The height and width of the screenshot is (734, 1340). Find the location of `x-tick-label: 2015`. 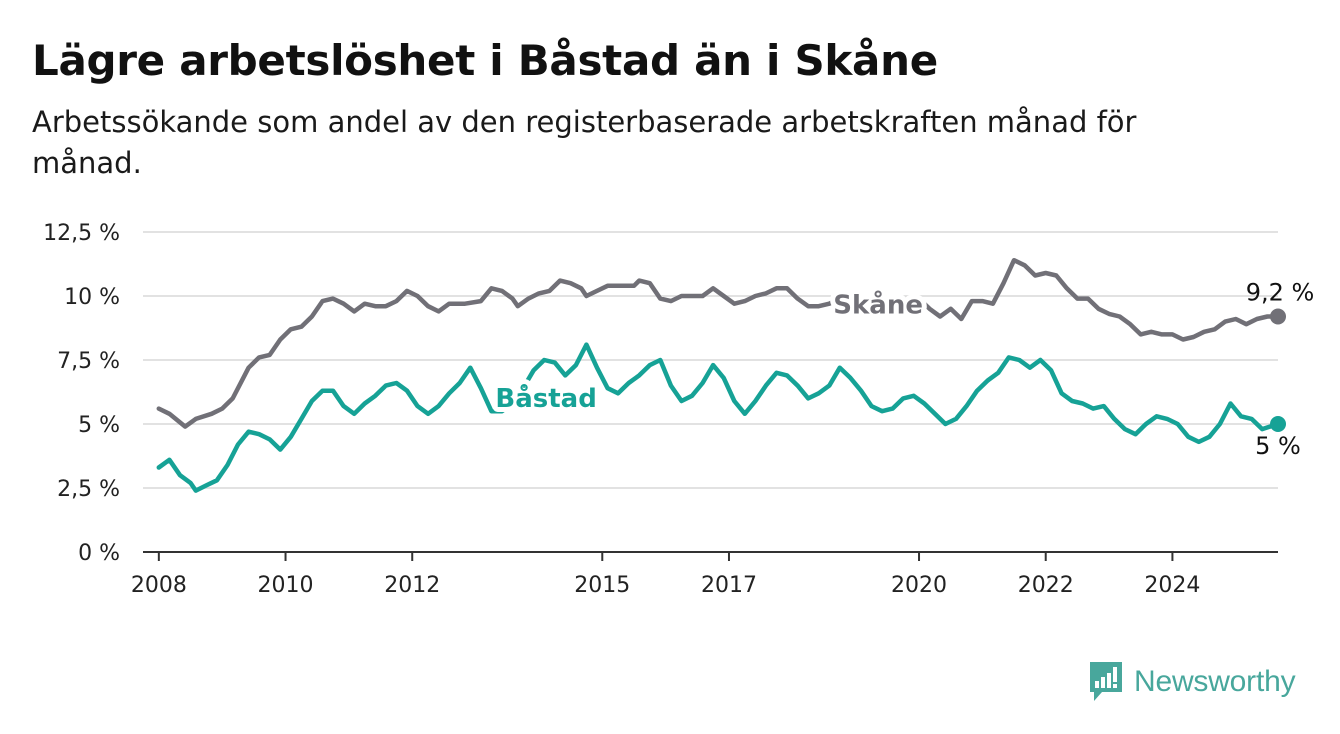

x-tick-label: 2015 is located at coordinates (602, 585).